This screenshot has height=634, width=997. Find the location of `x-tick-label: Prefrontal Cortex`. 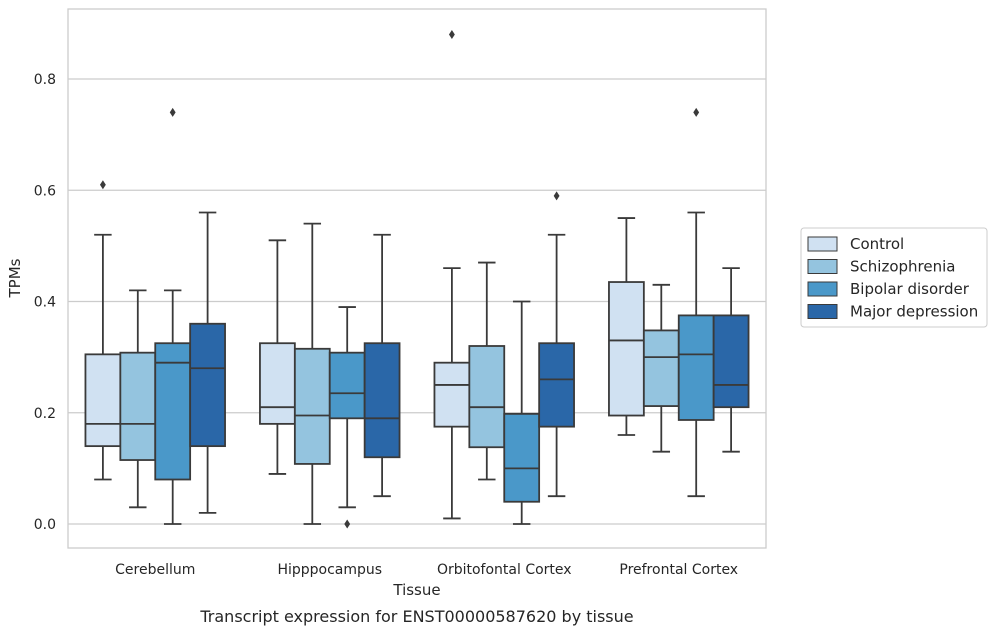

x-tick-label: Prefrontal Cortex is located at coordinates (678, 570).